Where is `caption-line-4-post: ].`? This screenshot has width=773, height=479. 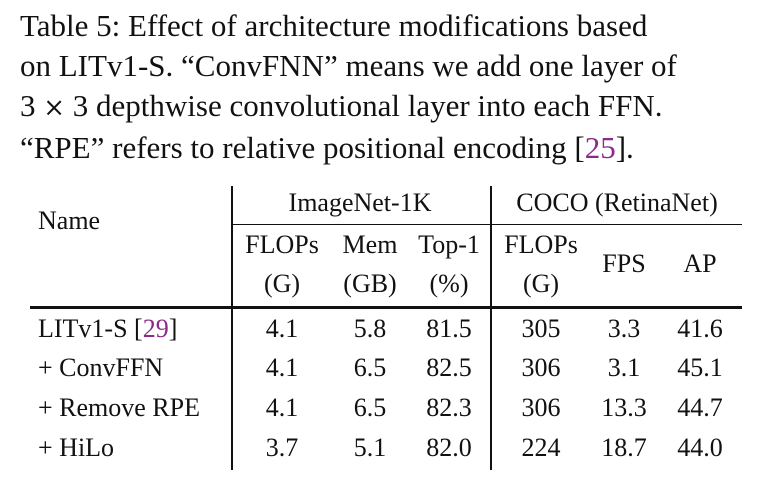
caption-line-4-post: ]. is located at coordinates (624, 147).